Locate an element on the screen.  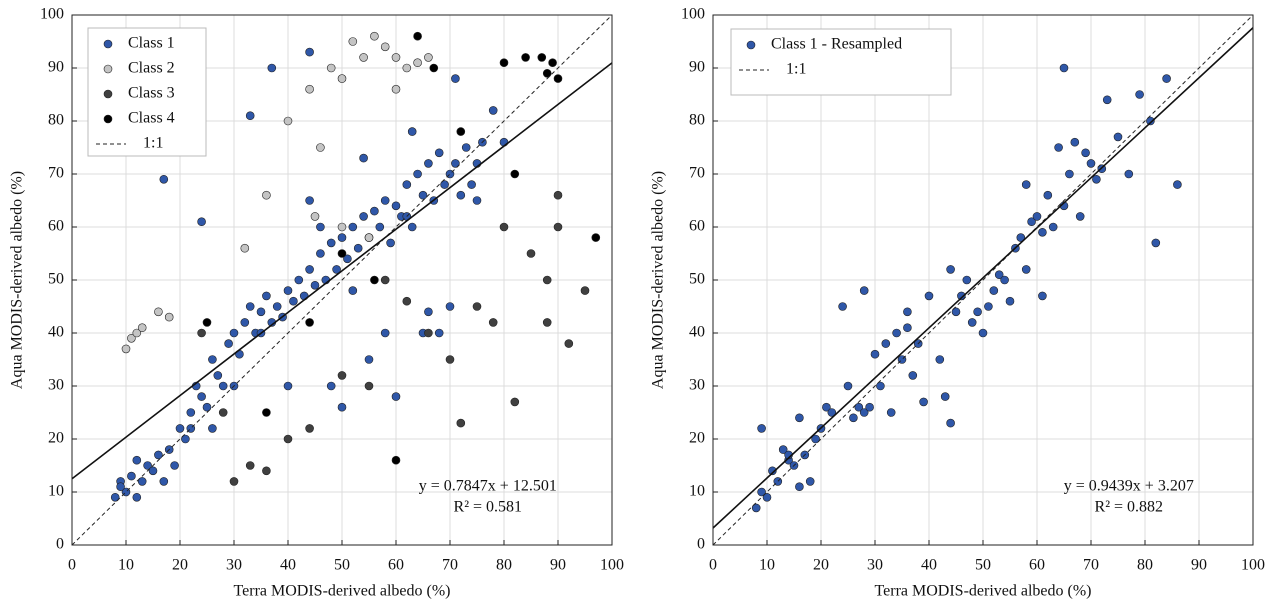
legend-label: Class 1 - Resampled is located at coordinates (836, 44).